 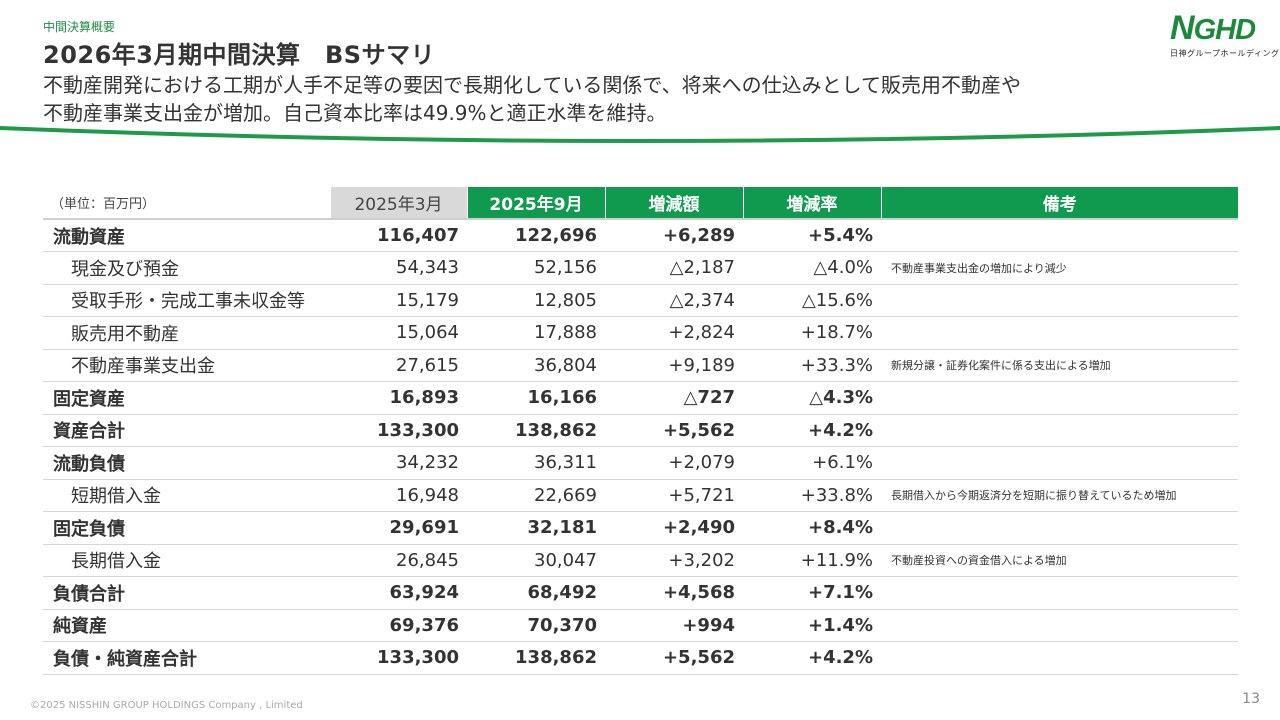 I want to click on table-row: 負債・純資産合計 133,300 138,862 +5,562 +4.2%, so click(x=640, y=658).